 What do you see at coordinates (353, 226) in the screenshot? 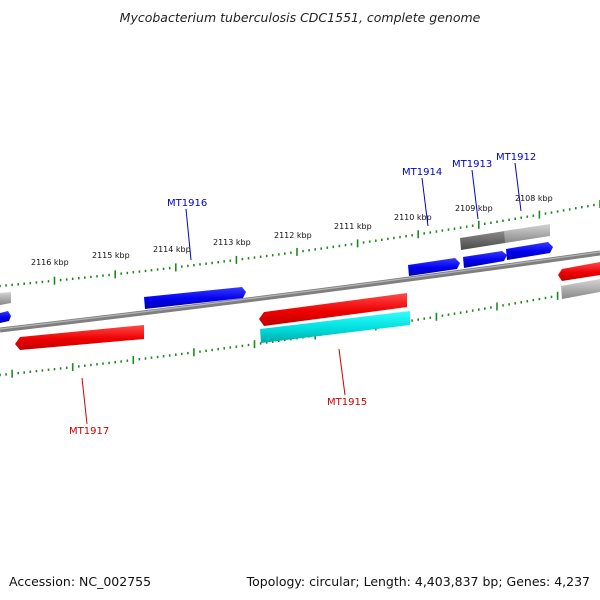
I see `kbp-tick-label: 2111 kbp` at bounding box center [353, 226].